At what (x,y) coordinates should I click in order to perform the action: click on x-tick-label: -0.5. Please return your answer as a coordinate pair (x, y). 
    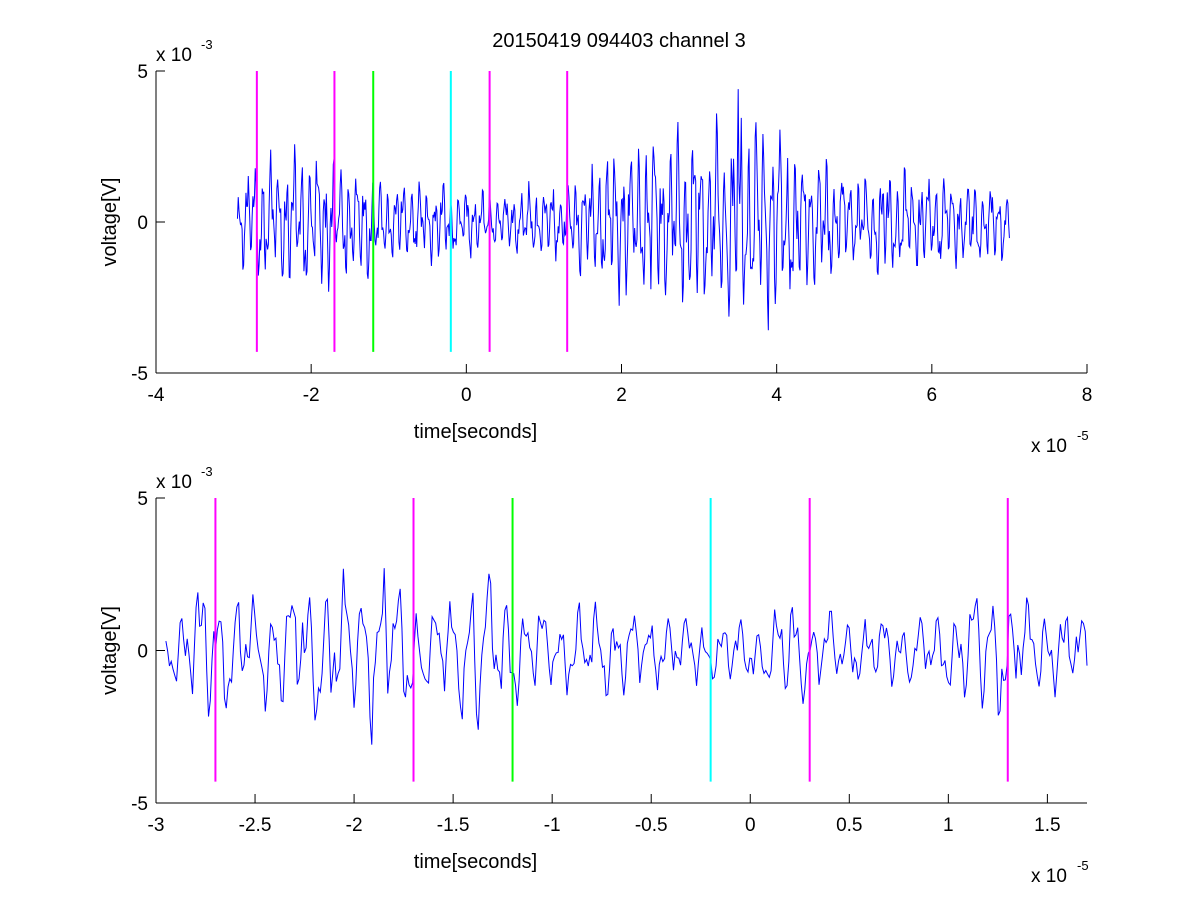
    Looking at the image, I should click on (651, 825).